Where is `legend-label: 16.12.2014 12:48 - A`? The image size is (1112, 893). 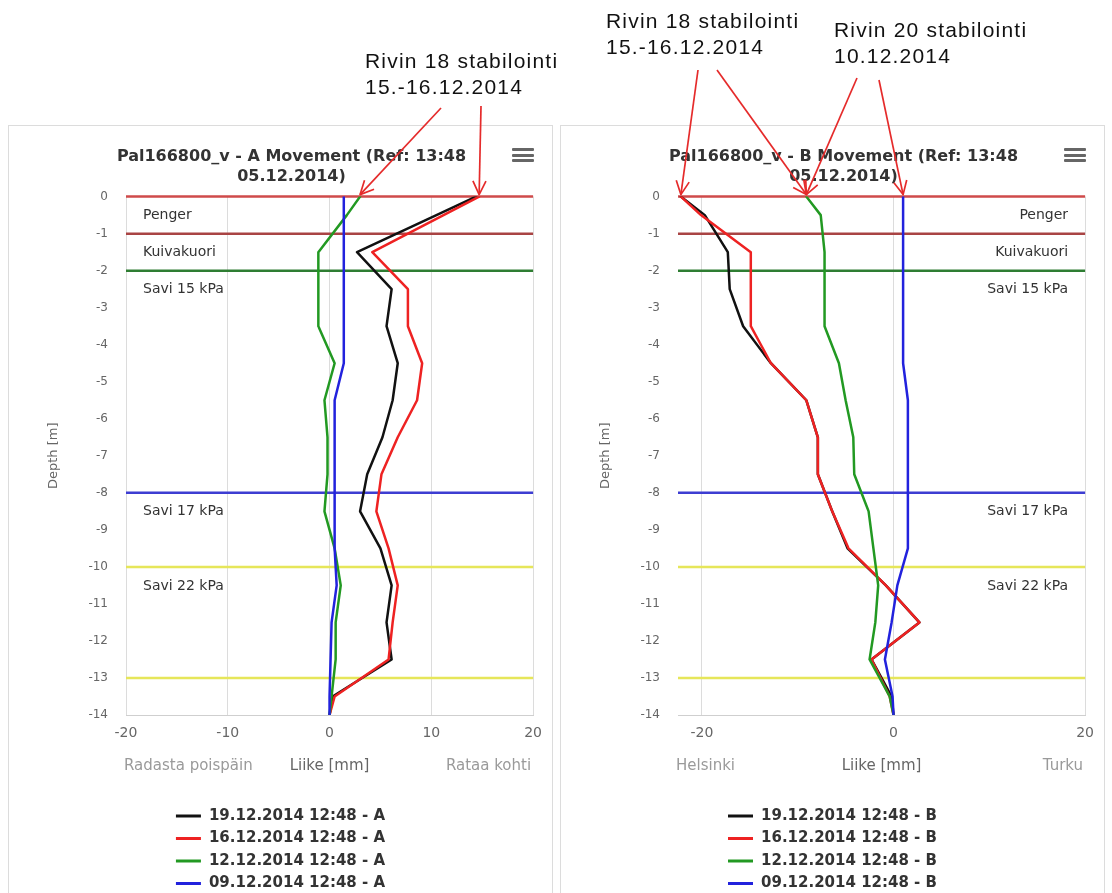
legend-label: 16.12.2014 12:48 - A is located at coordinates (297, 837).